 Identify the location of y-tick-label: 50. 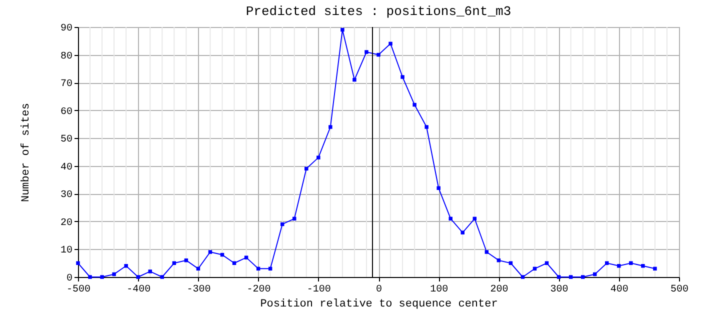
(66, 140).